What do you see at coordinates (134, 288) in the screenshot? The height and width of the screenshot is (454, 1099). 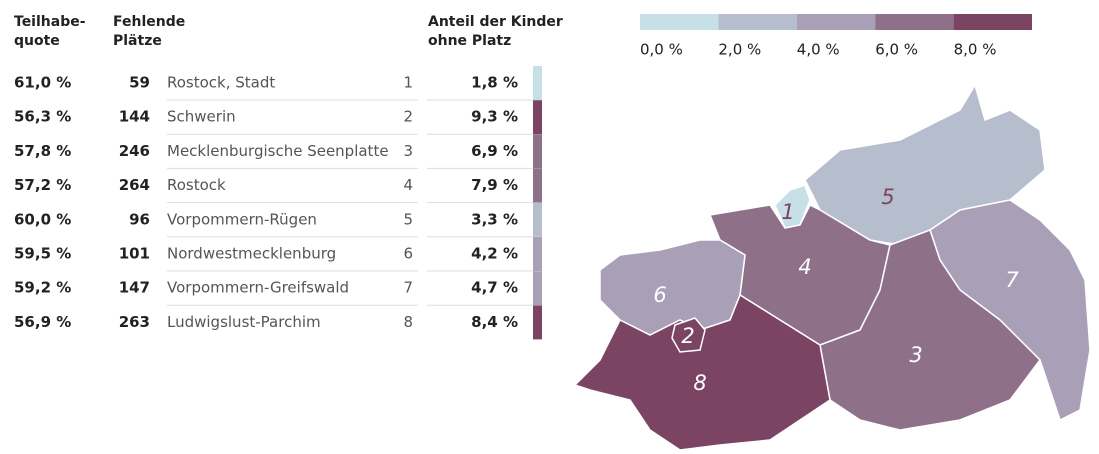 I see `places: 147` at bounding box center [134, 288].